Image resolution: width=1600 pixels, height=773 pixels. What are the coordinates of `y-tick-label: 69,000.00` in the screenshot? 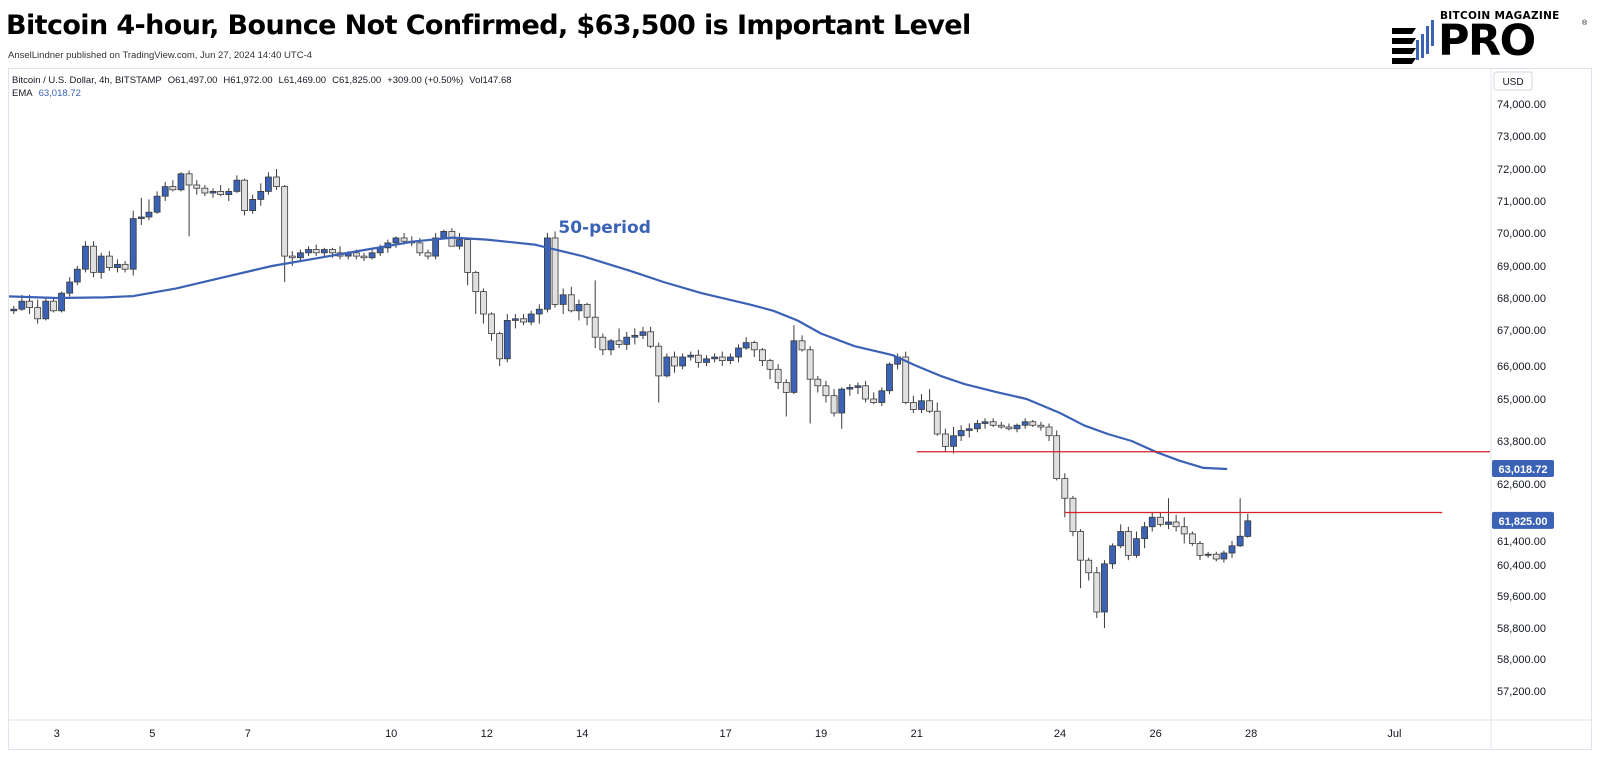 It's located at (1521, 267).